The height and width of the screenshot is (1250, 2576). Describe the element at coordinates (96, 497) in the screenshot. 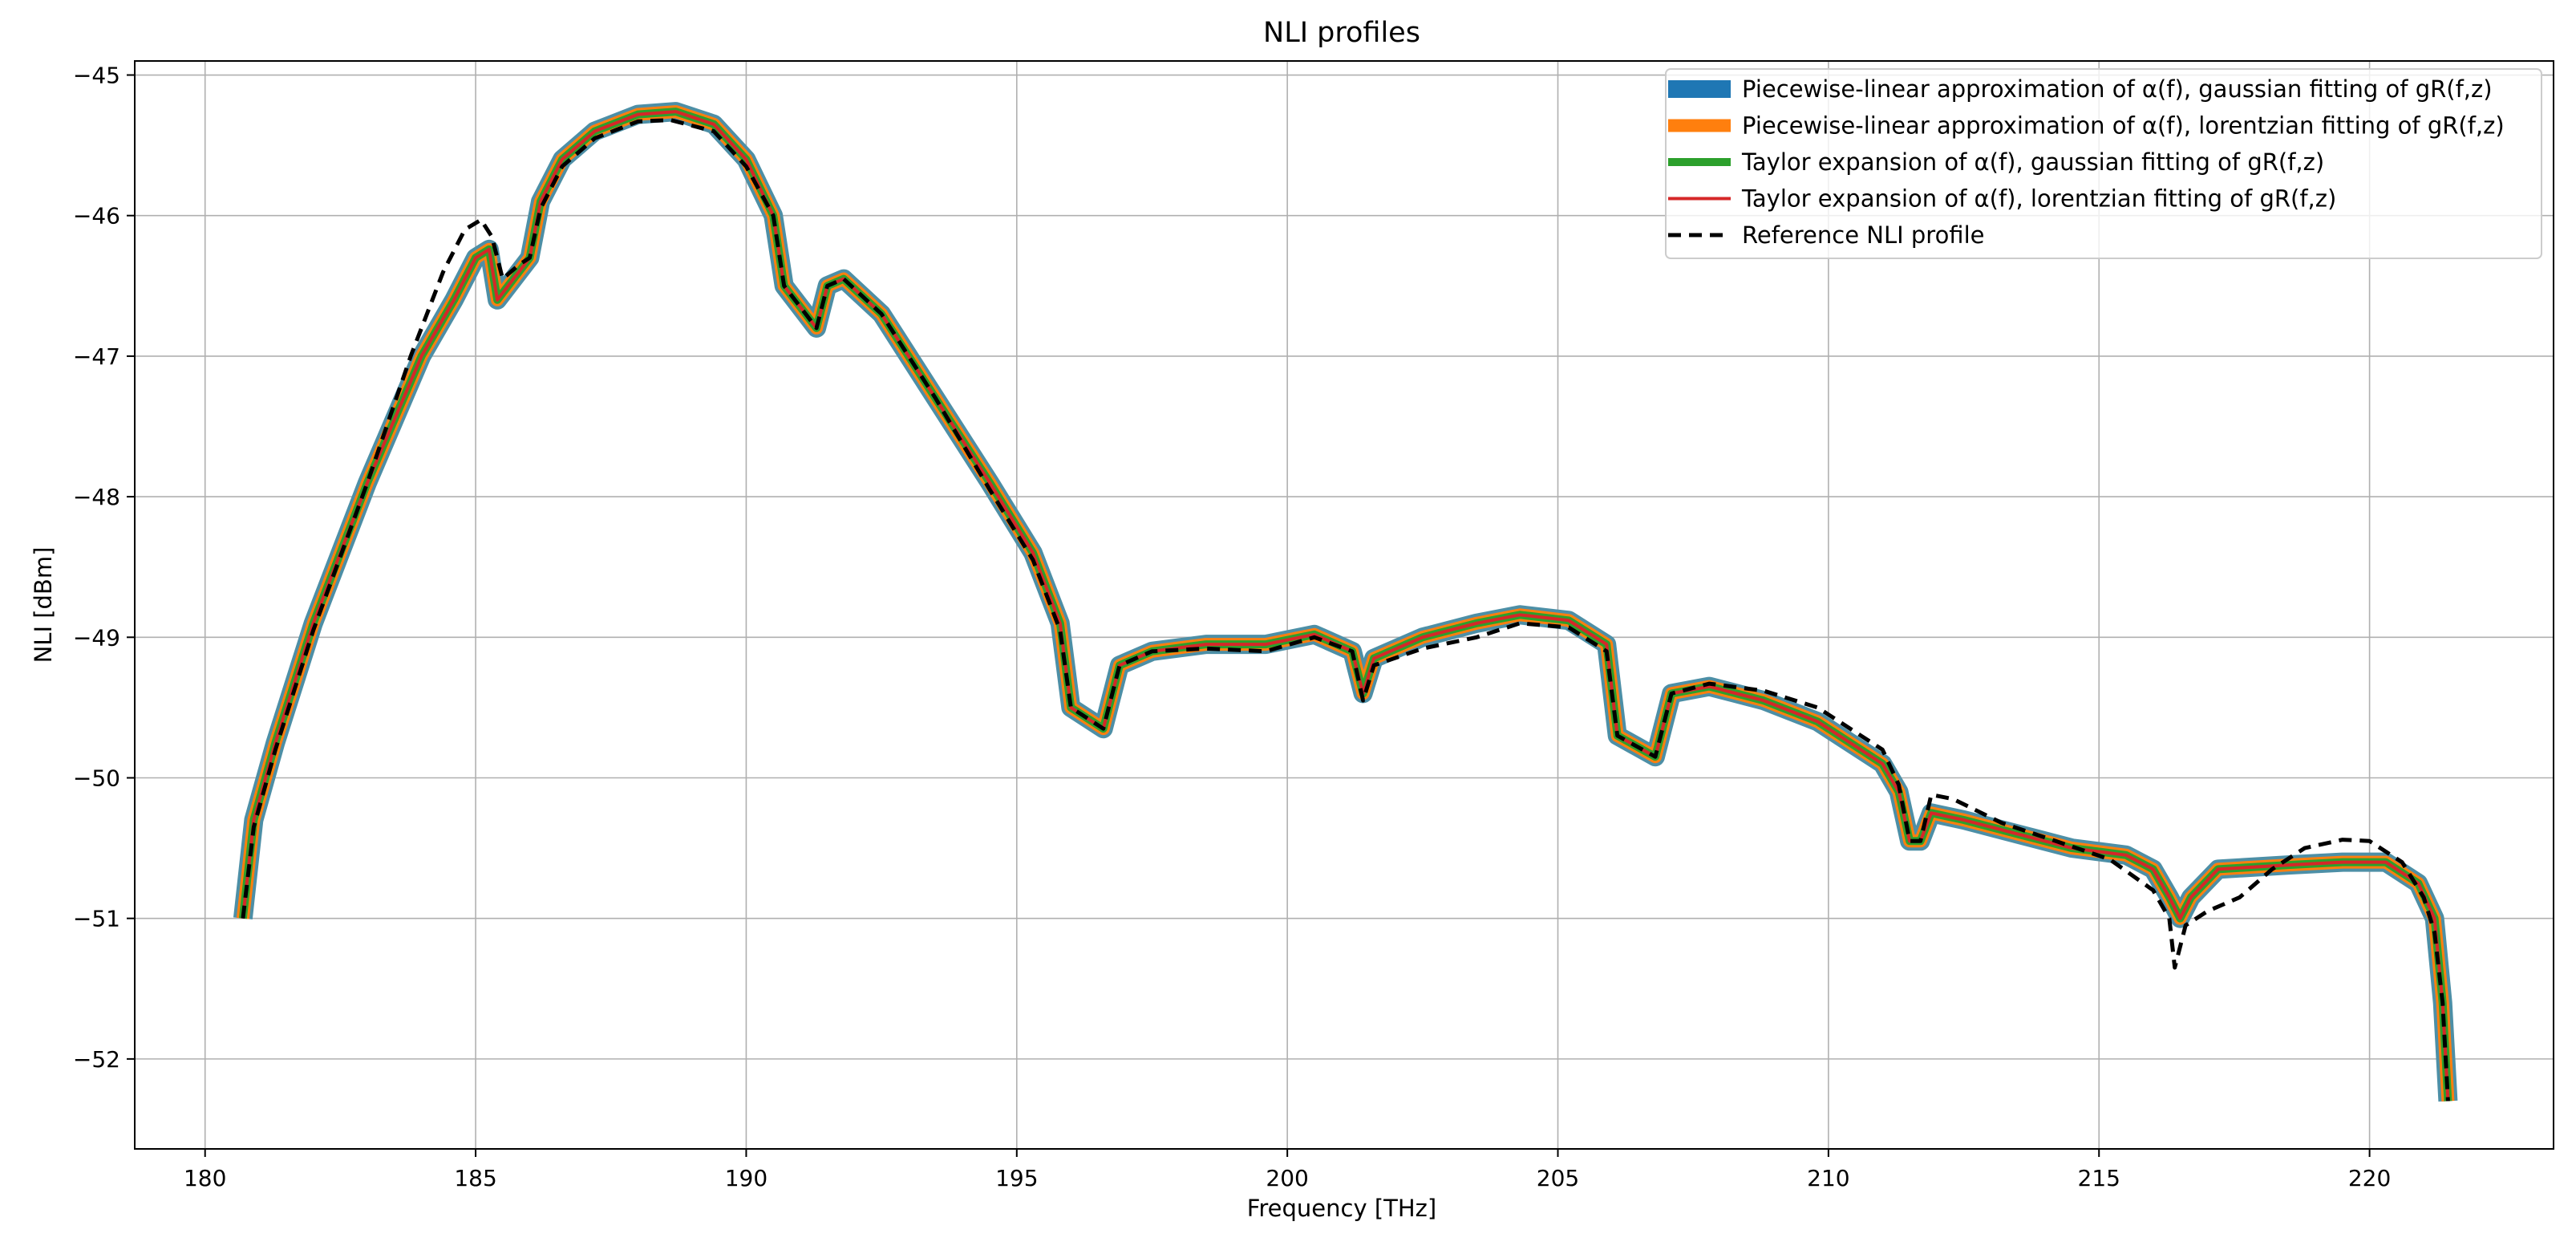

I see `y-tick-label: −48` at that location.